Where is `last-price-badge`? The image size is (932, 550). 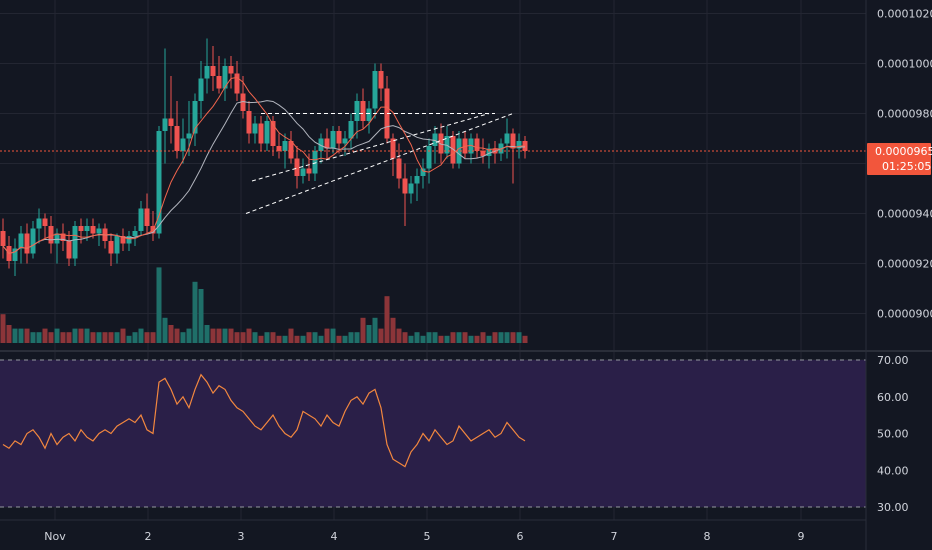
last-price-badge is located at coordinates (899, 159).